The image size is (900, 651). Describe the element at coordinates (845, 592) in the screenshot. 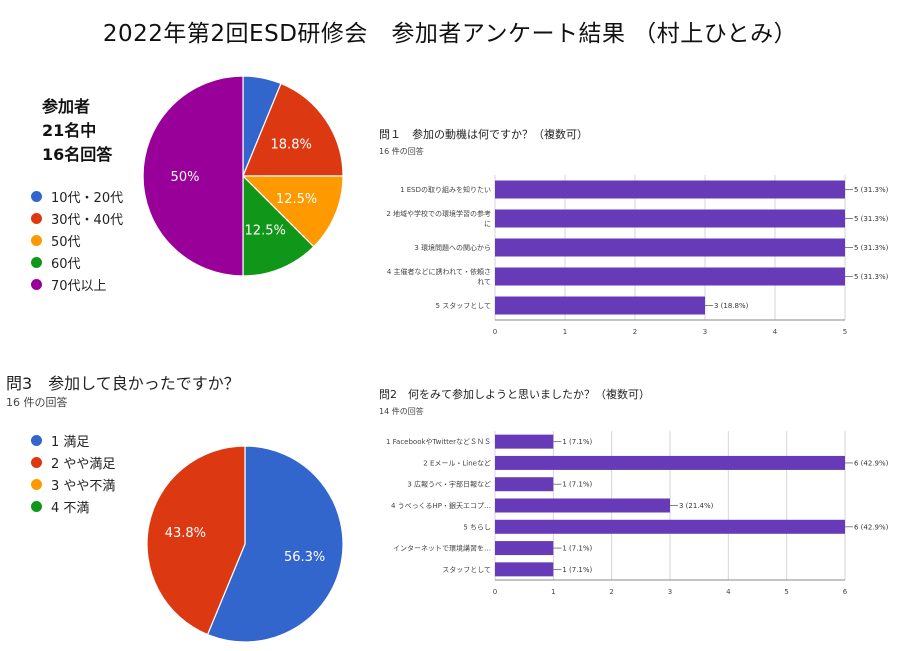

I see `q2-x-tick-label: 6` at that location.